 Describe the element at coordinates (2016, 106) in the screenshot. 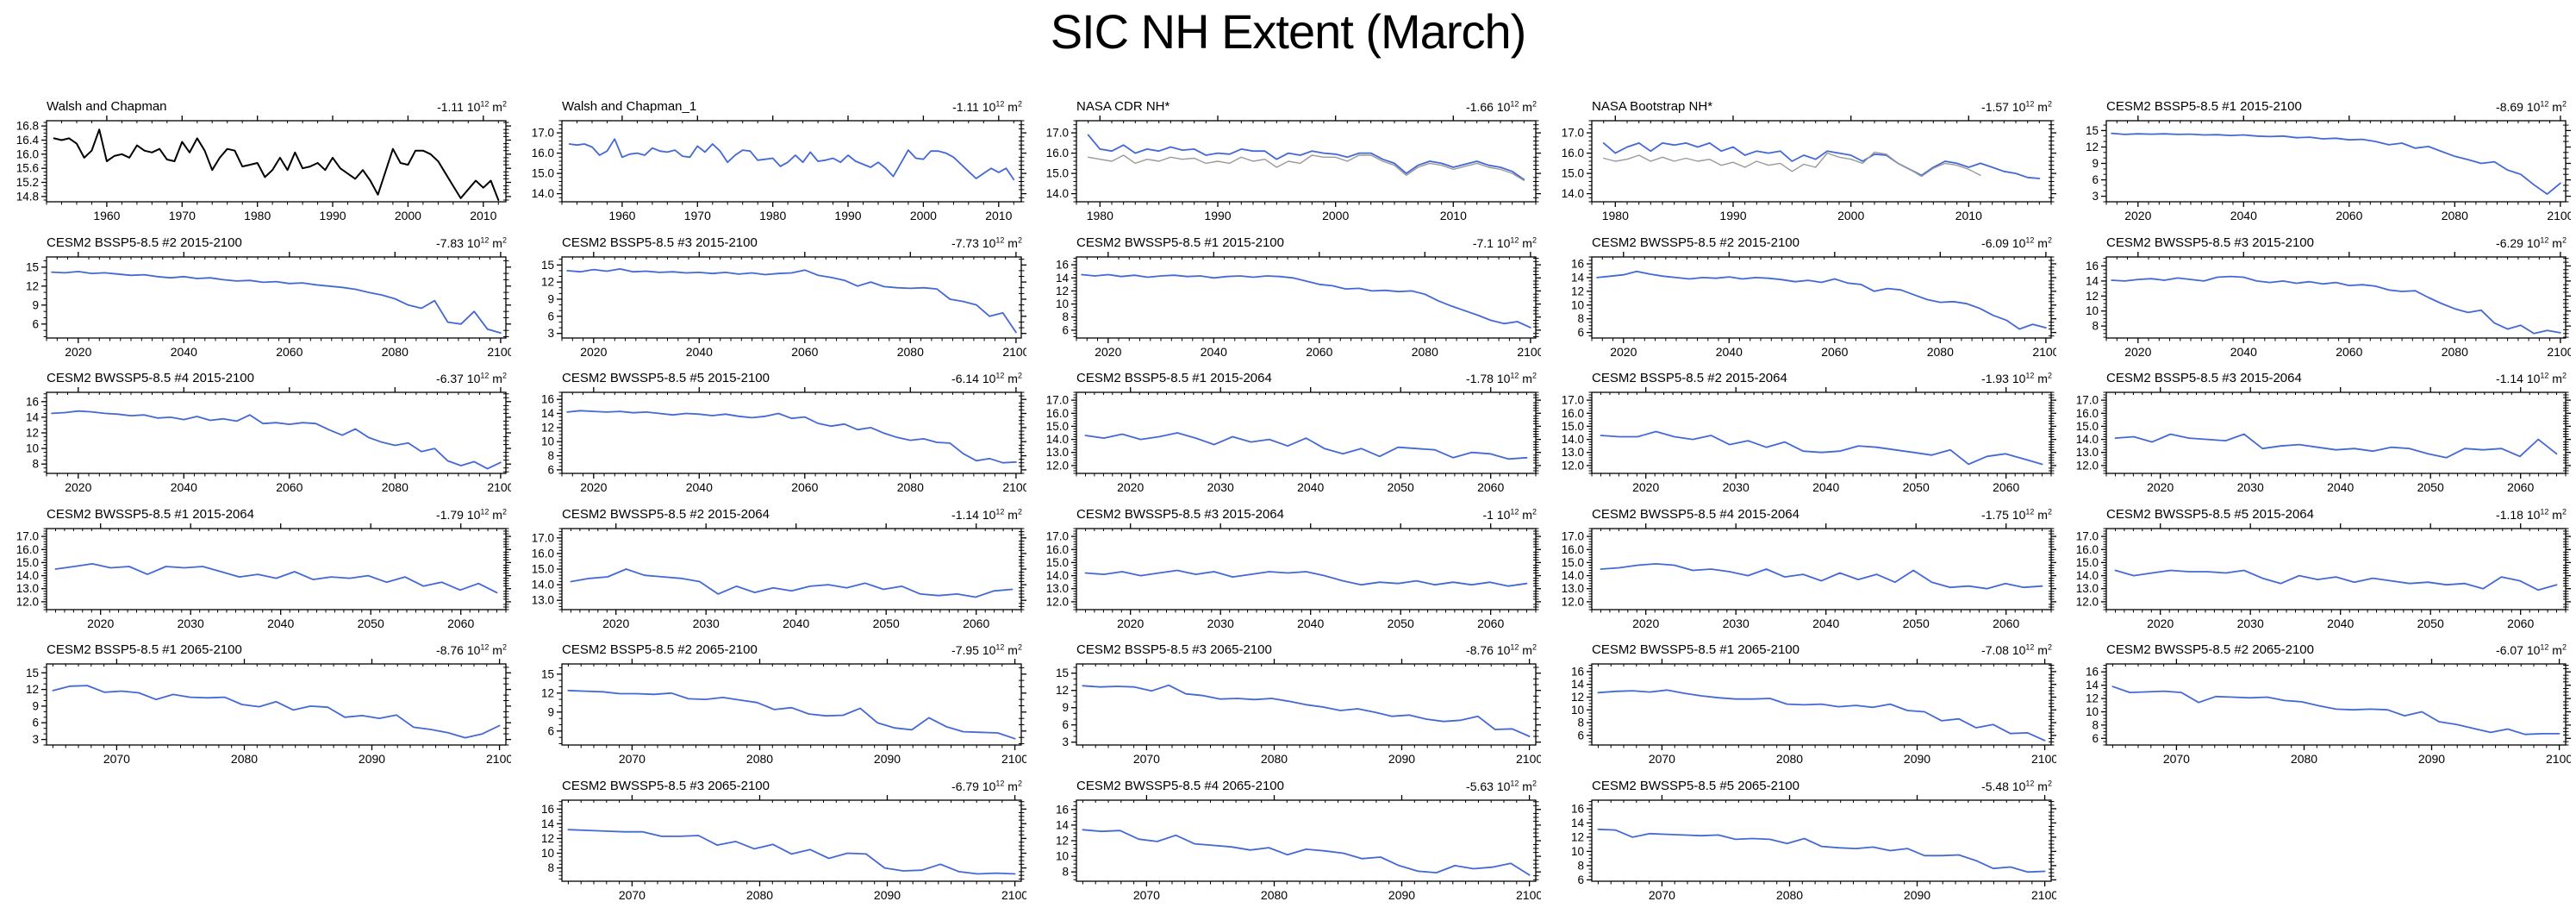

I see `panel-trend-value: -1.57 1012 m2` at that location.